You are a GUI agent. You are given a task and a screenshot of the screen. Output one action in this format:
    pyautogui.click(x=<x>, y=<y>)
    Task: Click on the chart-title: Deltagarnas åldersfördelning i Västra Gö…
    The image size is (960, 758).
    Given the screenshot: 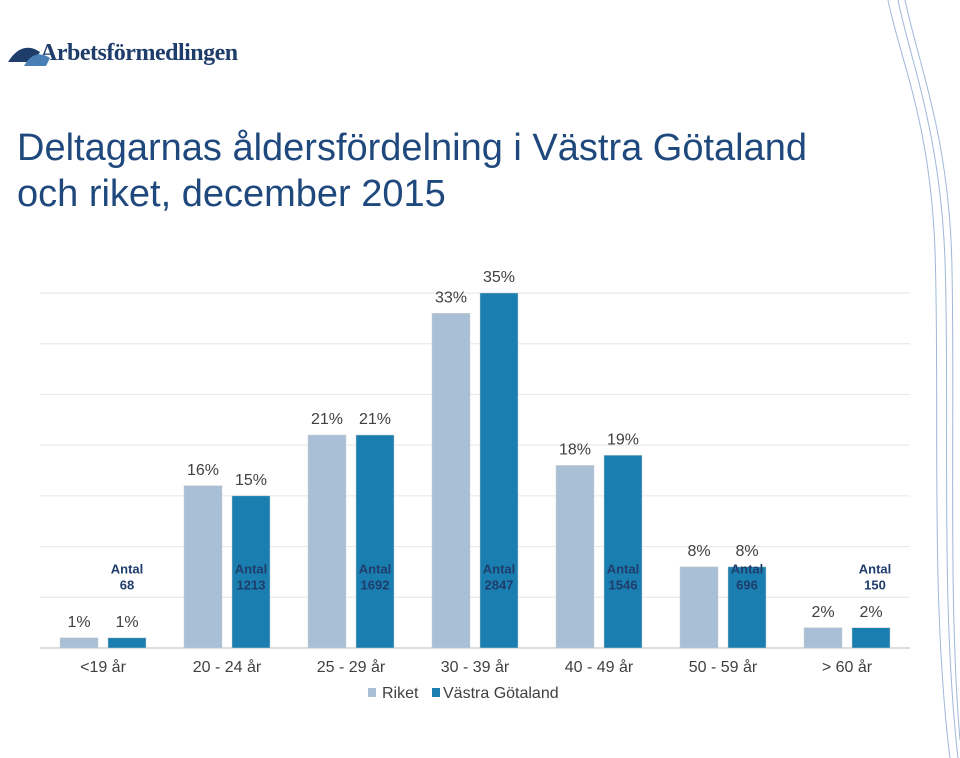 What is the action you would take?
    pyautogui.click(x=412, y=171)
    